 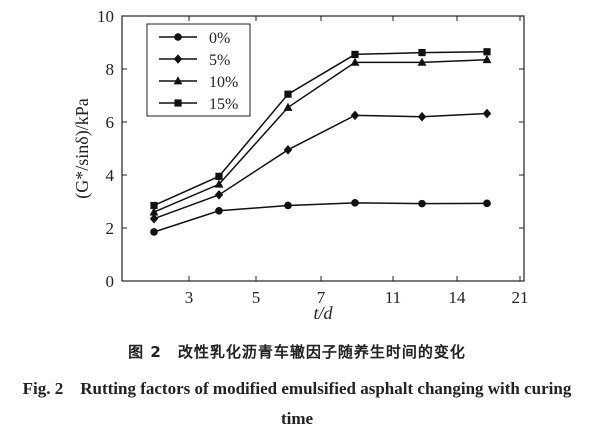 What do you see at coordinates (198, 104) in the screenshot?
I see `legend-entry: 15%` at bounding box center [198, 104].